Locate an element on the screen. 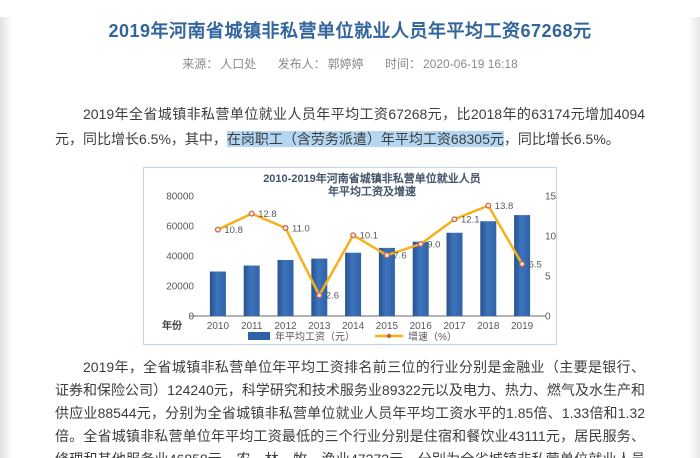 The image size is (700, 458). left-axis-labels: 0 20000 40000 60000 80000 is located at coordinates (180, 257).